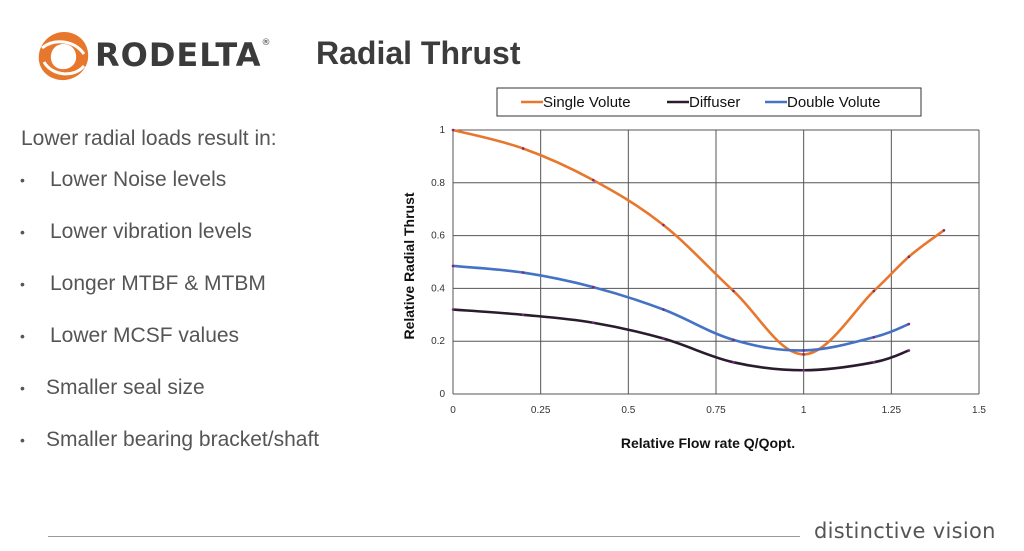 Image resolution: width=1024 pixels, height=551 pixels. Describe the element at coordinates (628, 410) in the screenshot. I see `x-tick-label: 0.5` at that location.